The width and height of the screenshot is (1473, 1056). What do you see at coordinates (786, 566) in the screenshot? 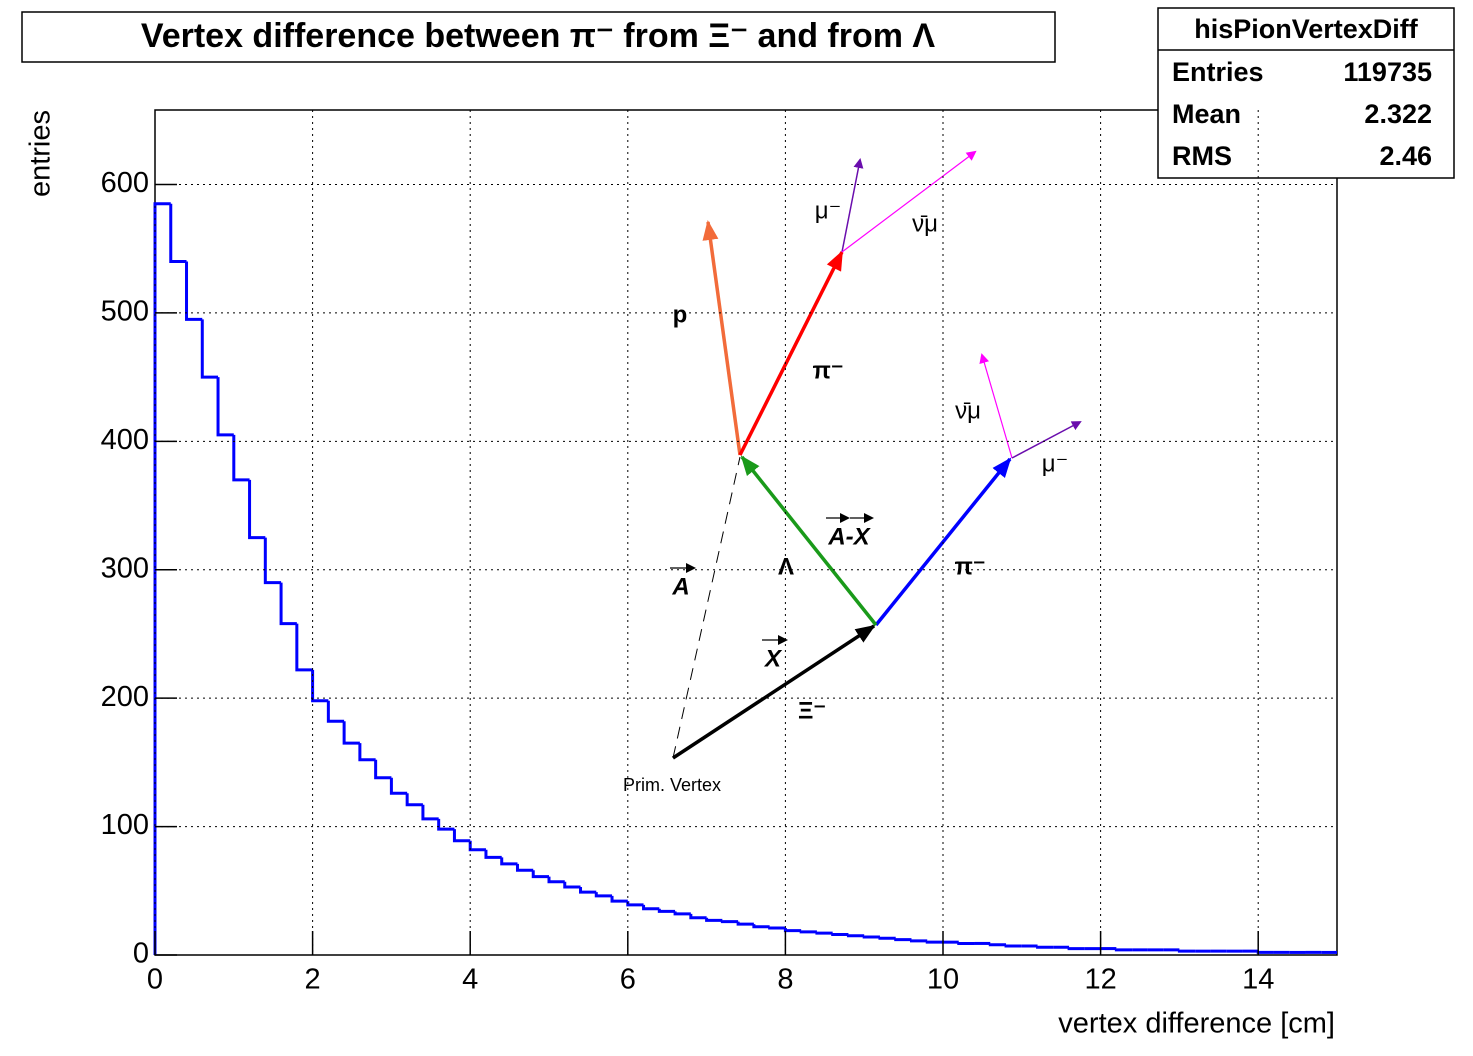
I see `diagram-label: Λ` at bounding box center [786, 566].